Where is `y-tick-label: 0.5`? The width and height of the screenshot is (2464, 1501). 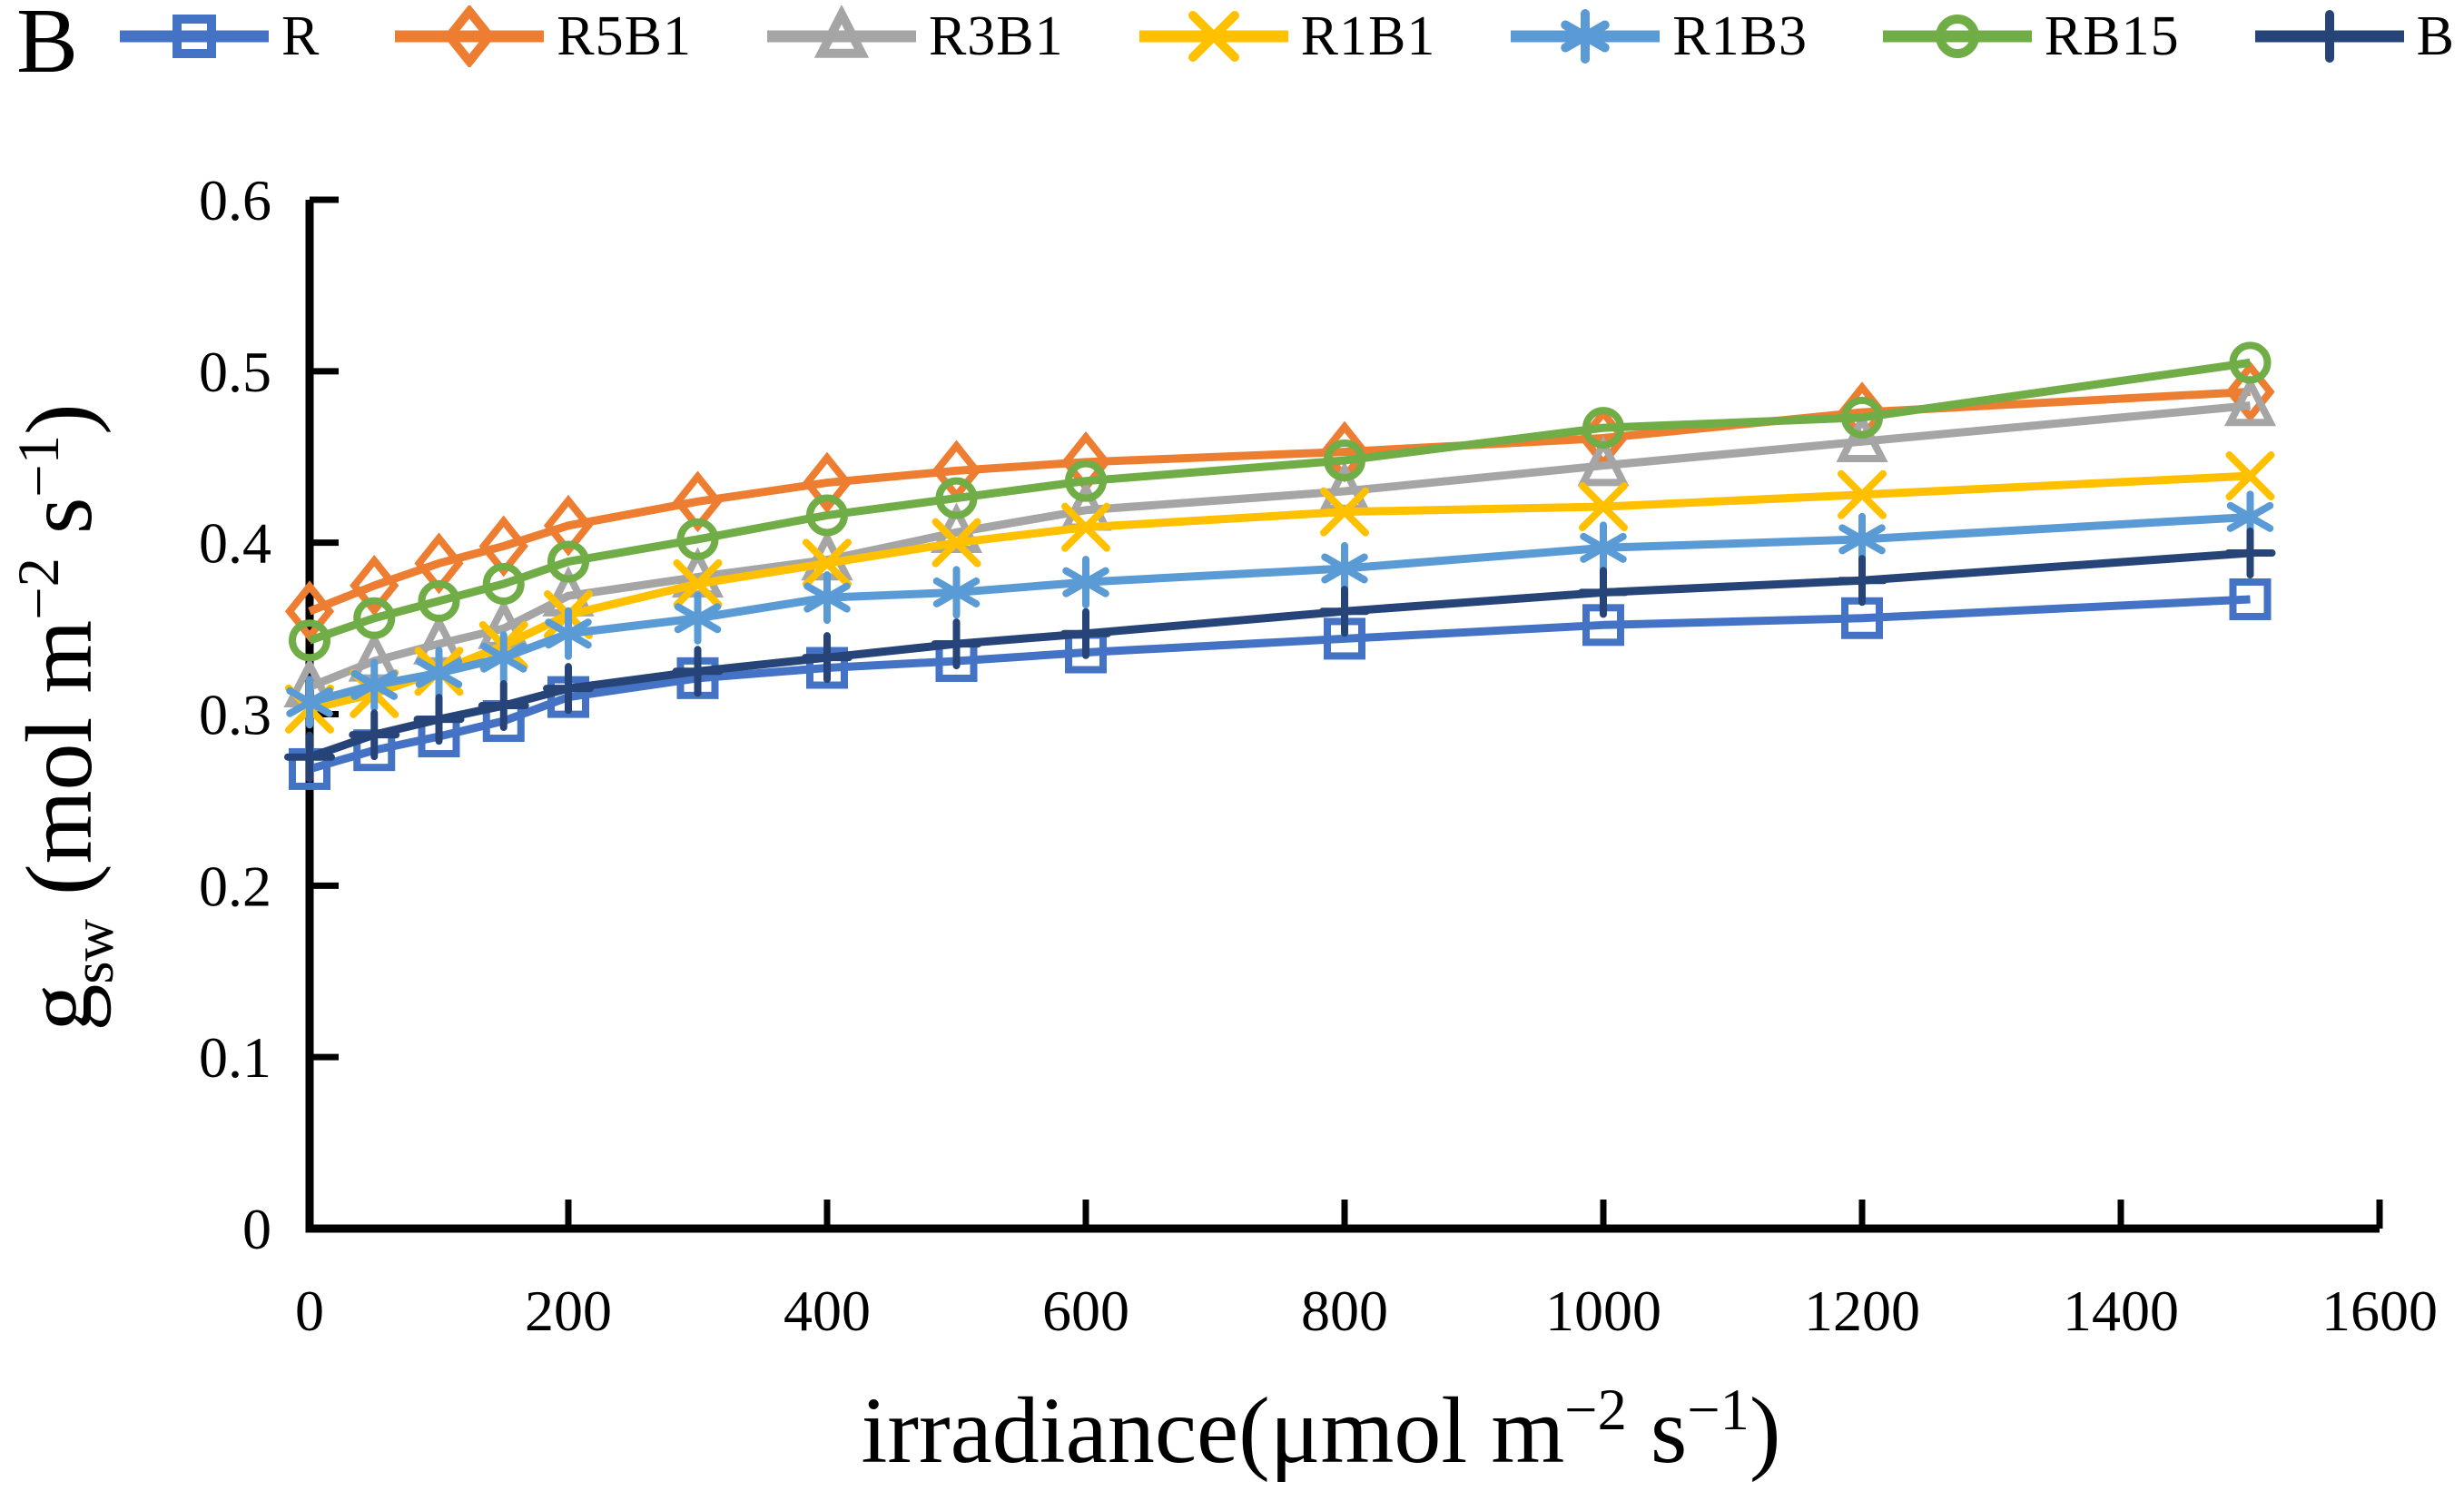 y-tick-label: 0.5 is located at coordinates (235, 372).